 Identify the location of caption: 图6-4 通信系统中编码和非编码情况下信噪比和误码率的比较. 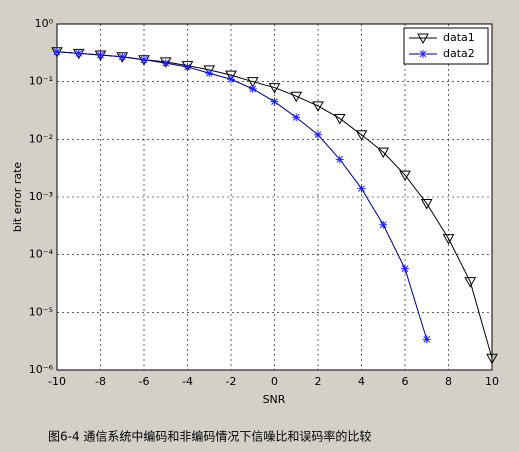
(209, 436).